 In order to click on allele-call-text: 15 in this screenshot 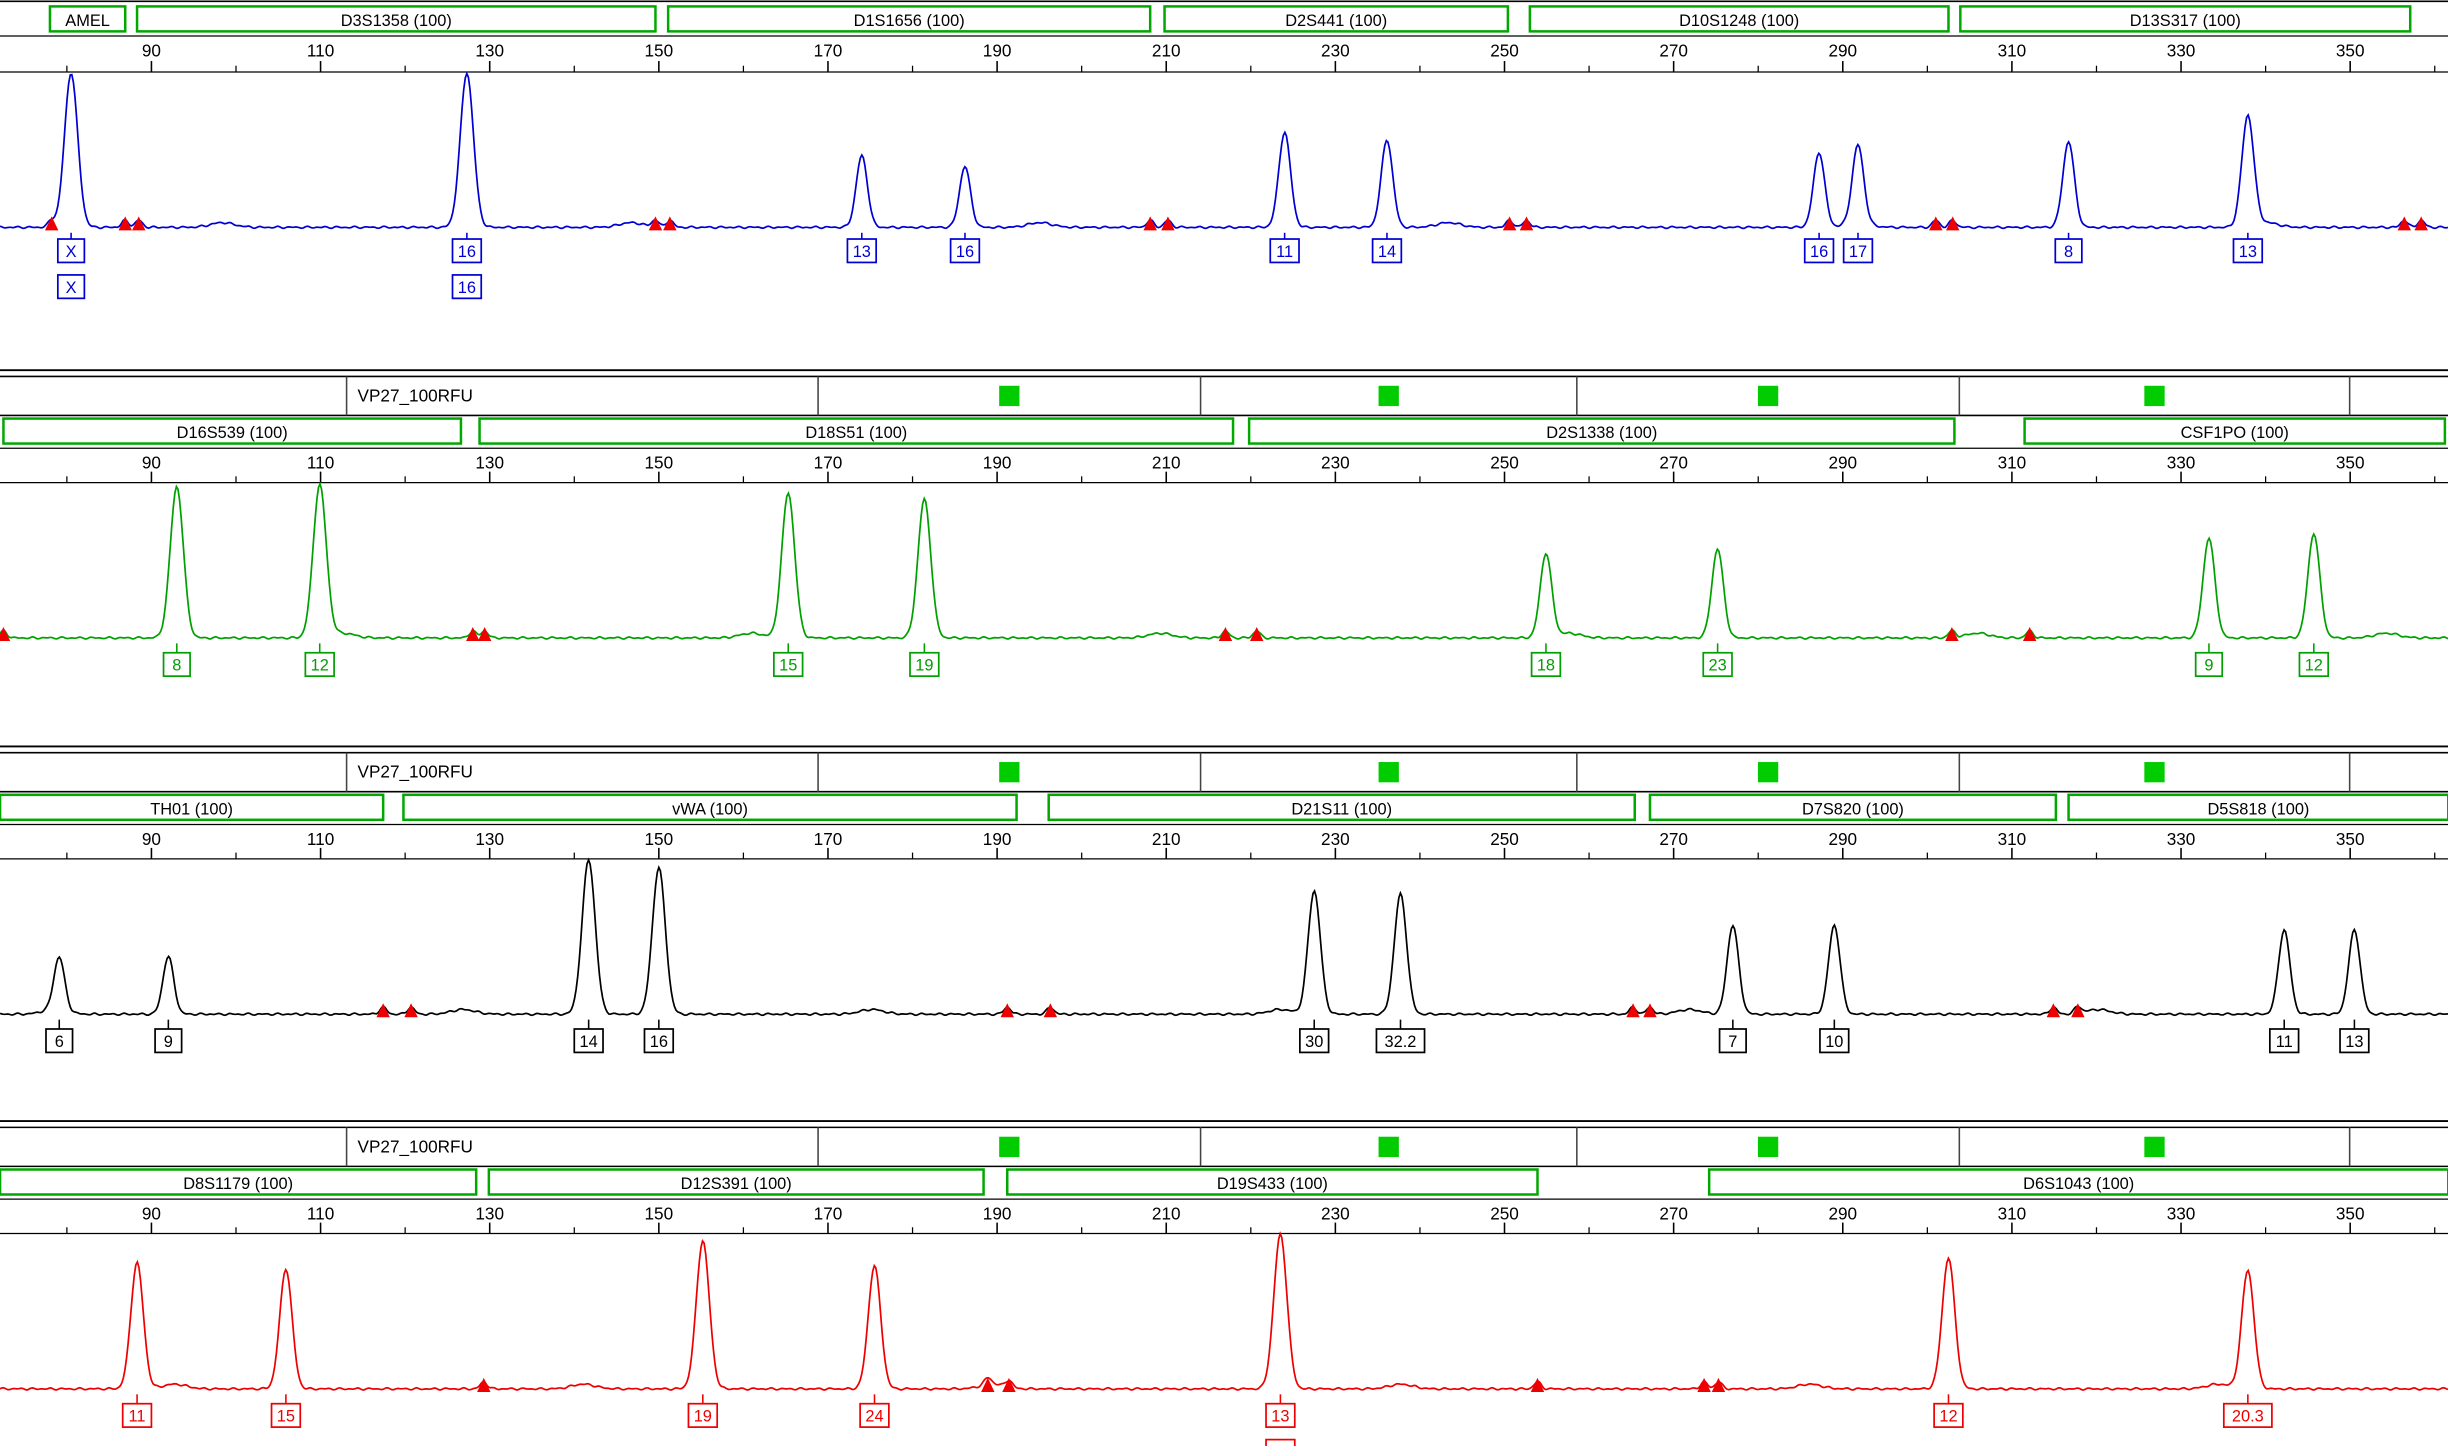, I will do `click(286, 1417)`.